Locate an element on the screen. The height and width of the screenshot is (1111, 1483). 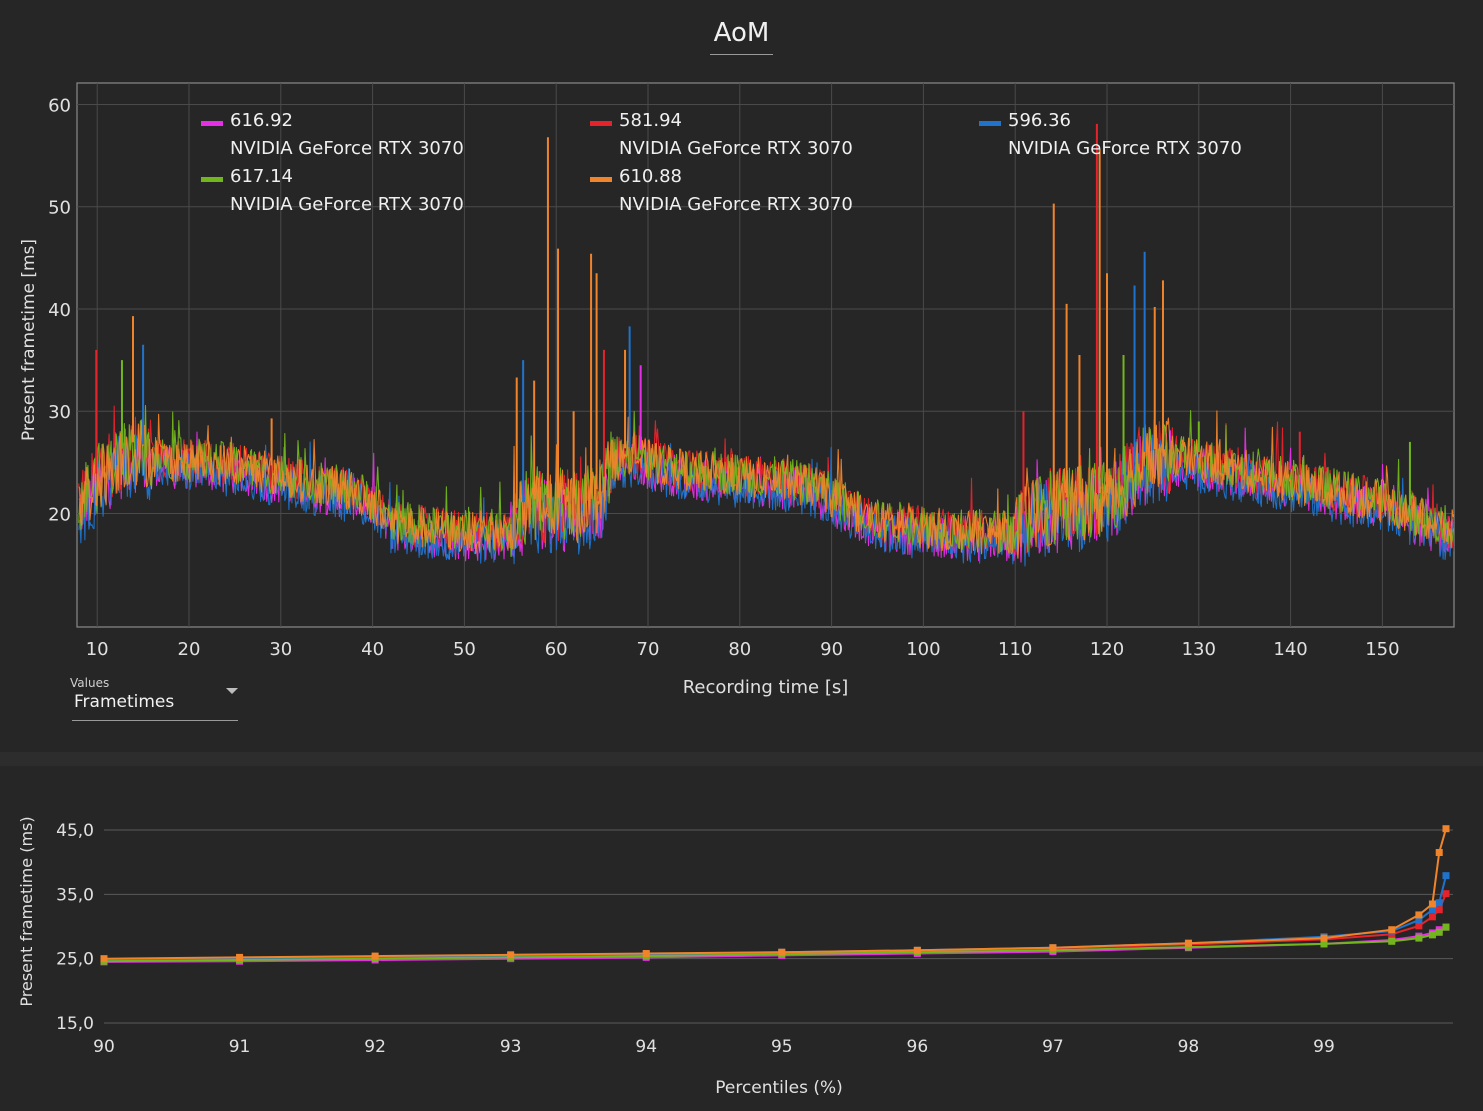
x-tick-label: 95 is located at coordinates (782, 1047).